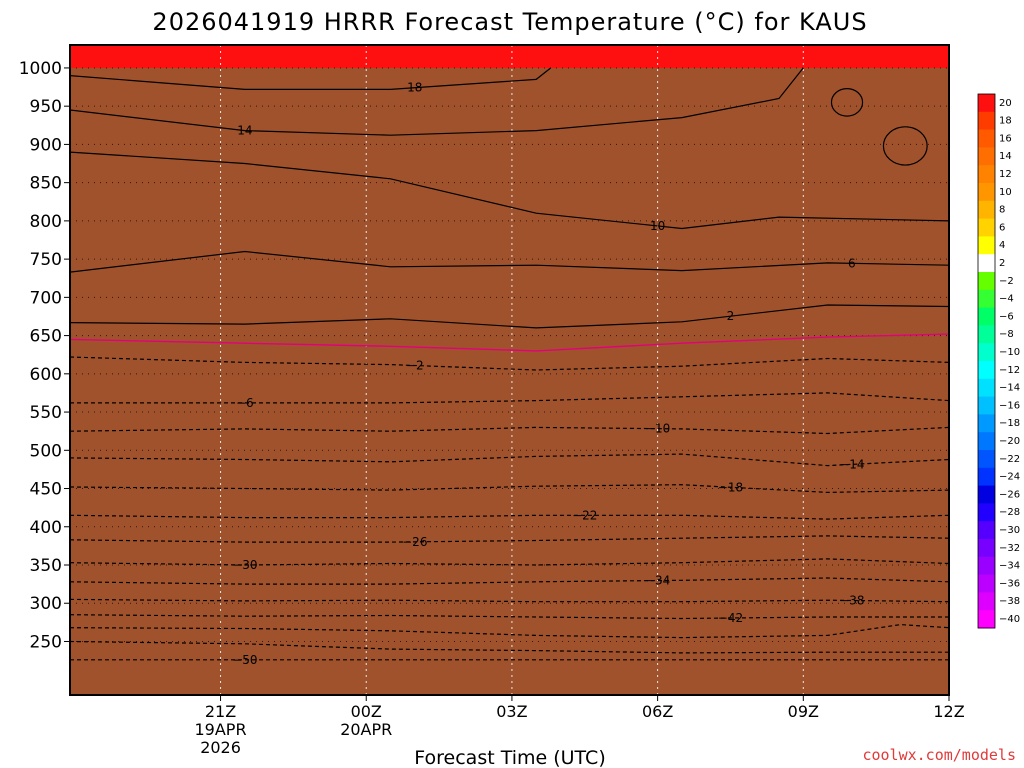  What do you see at coordinates (939, 755) in the screenshot?
I see `credit-link: coolwx.com/models` at bounding box center [939, 755].